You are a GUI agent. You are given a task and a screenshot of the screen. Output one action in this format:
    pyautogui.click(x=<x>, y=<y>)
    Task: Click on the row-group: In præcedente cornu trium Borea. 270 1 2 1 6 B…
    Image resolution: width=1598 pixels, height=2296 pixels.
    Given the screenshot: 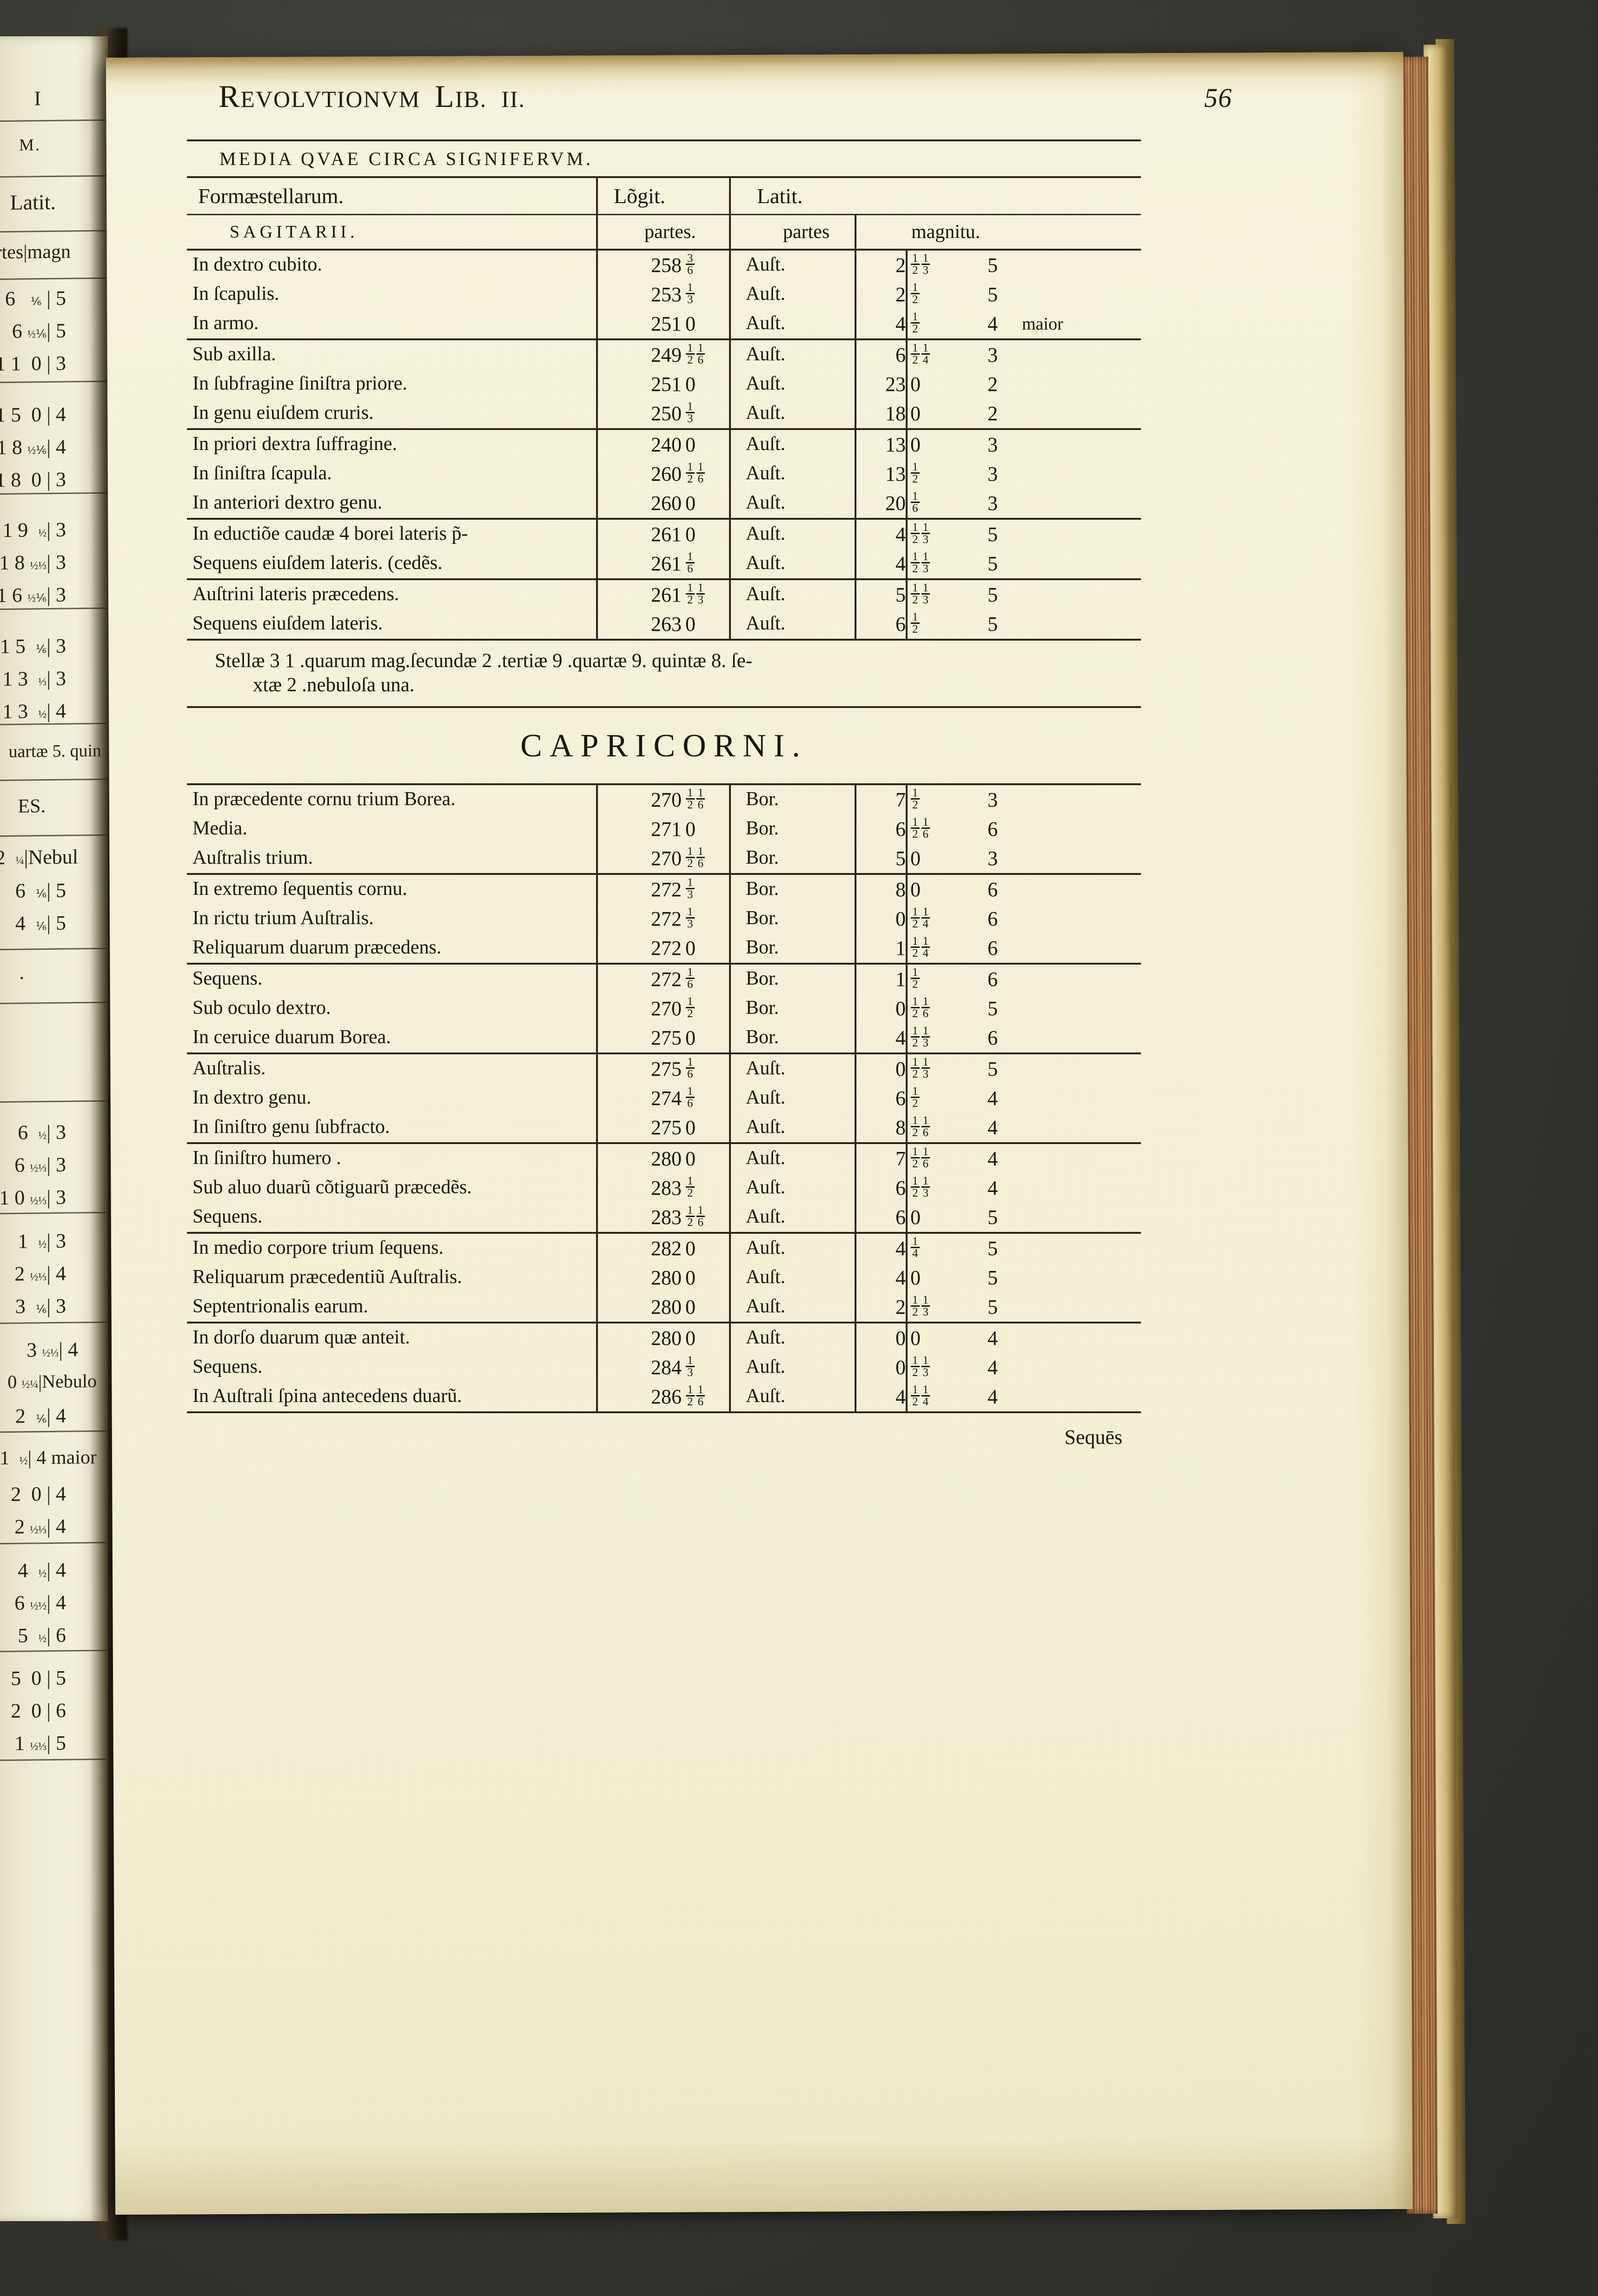 What is the action you would take?
    pyautogui.click(x=664, y=830)
    